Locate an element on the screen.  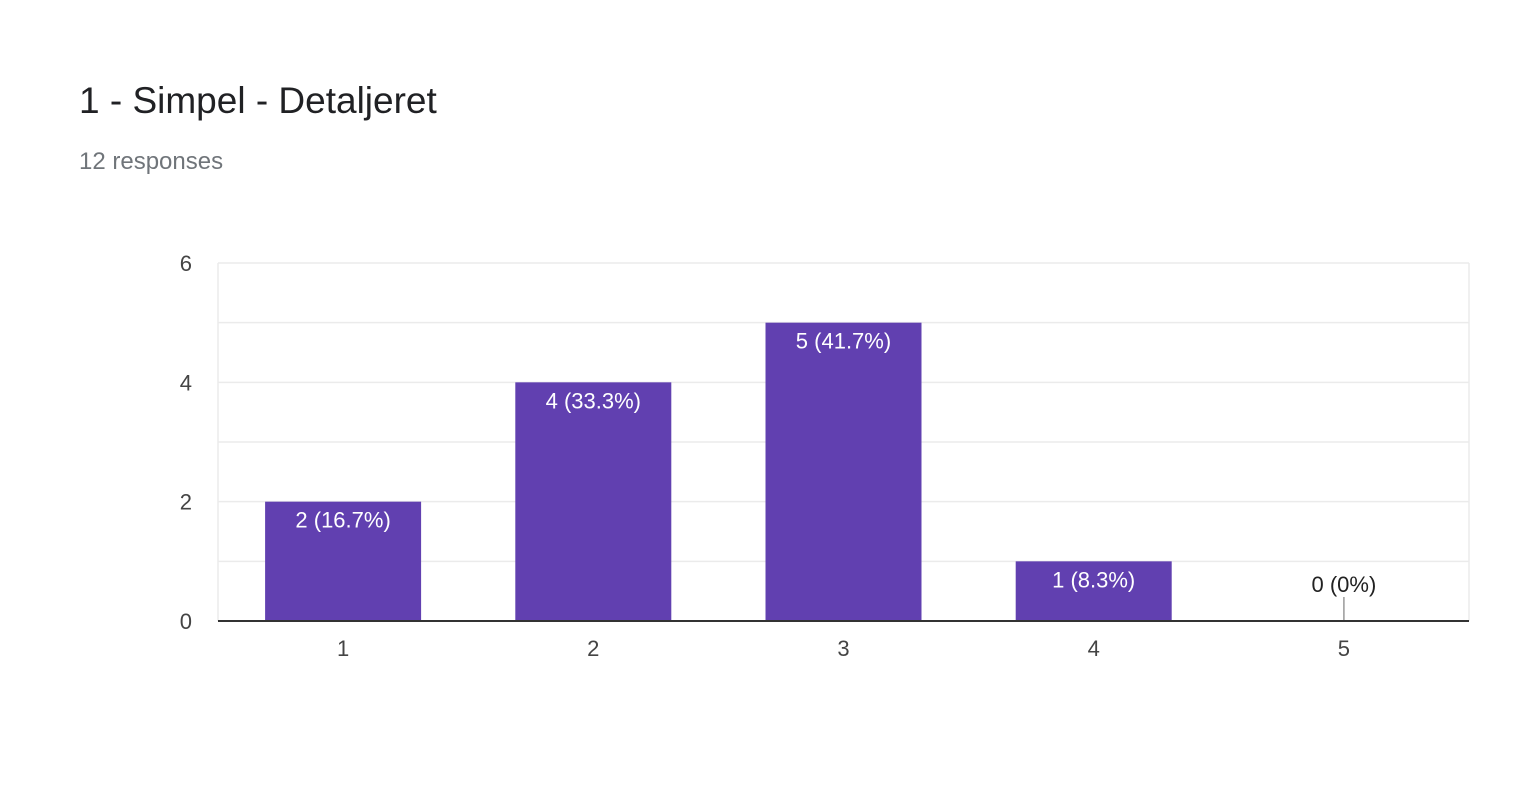
y-tick-label: 0 is located at coordinates (186, 621).